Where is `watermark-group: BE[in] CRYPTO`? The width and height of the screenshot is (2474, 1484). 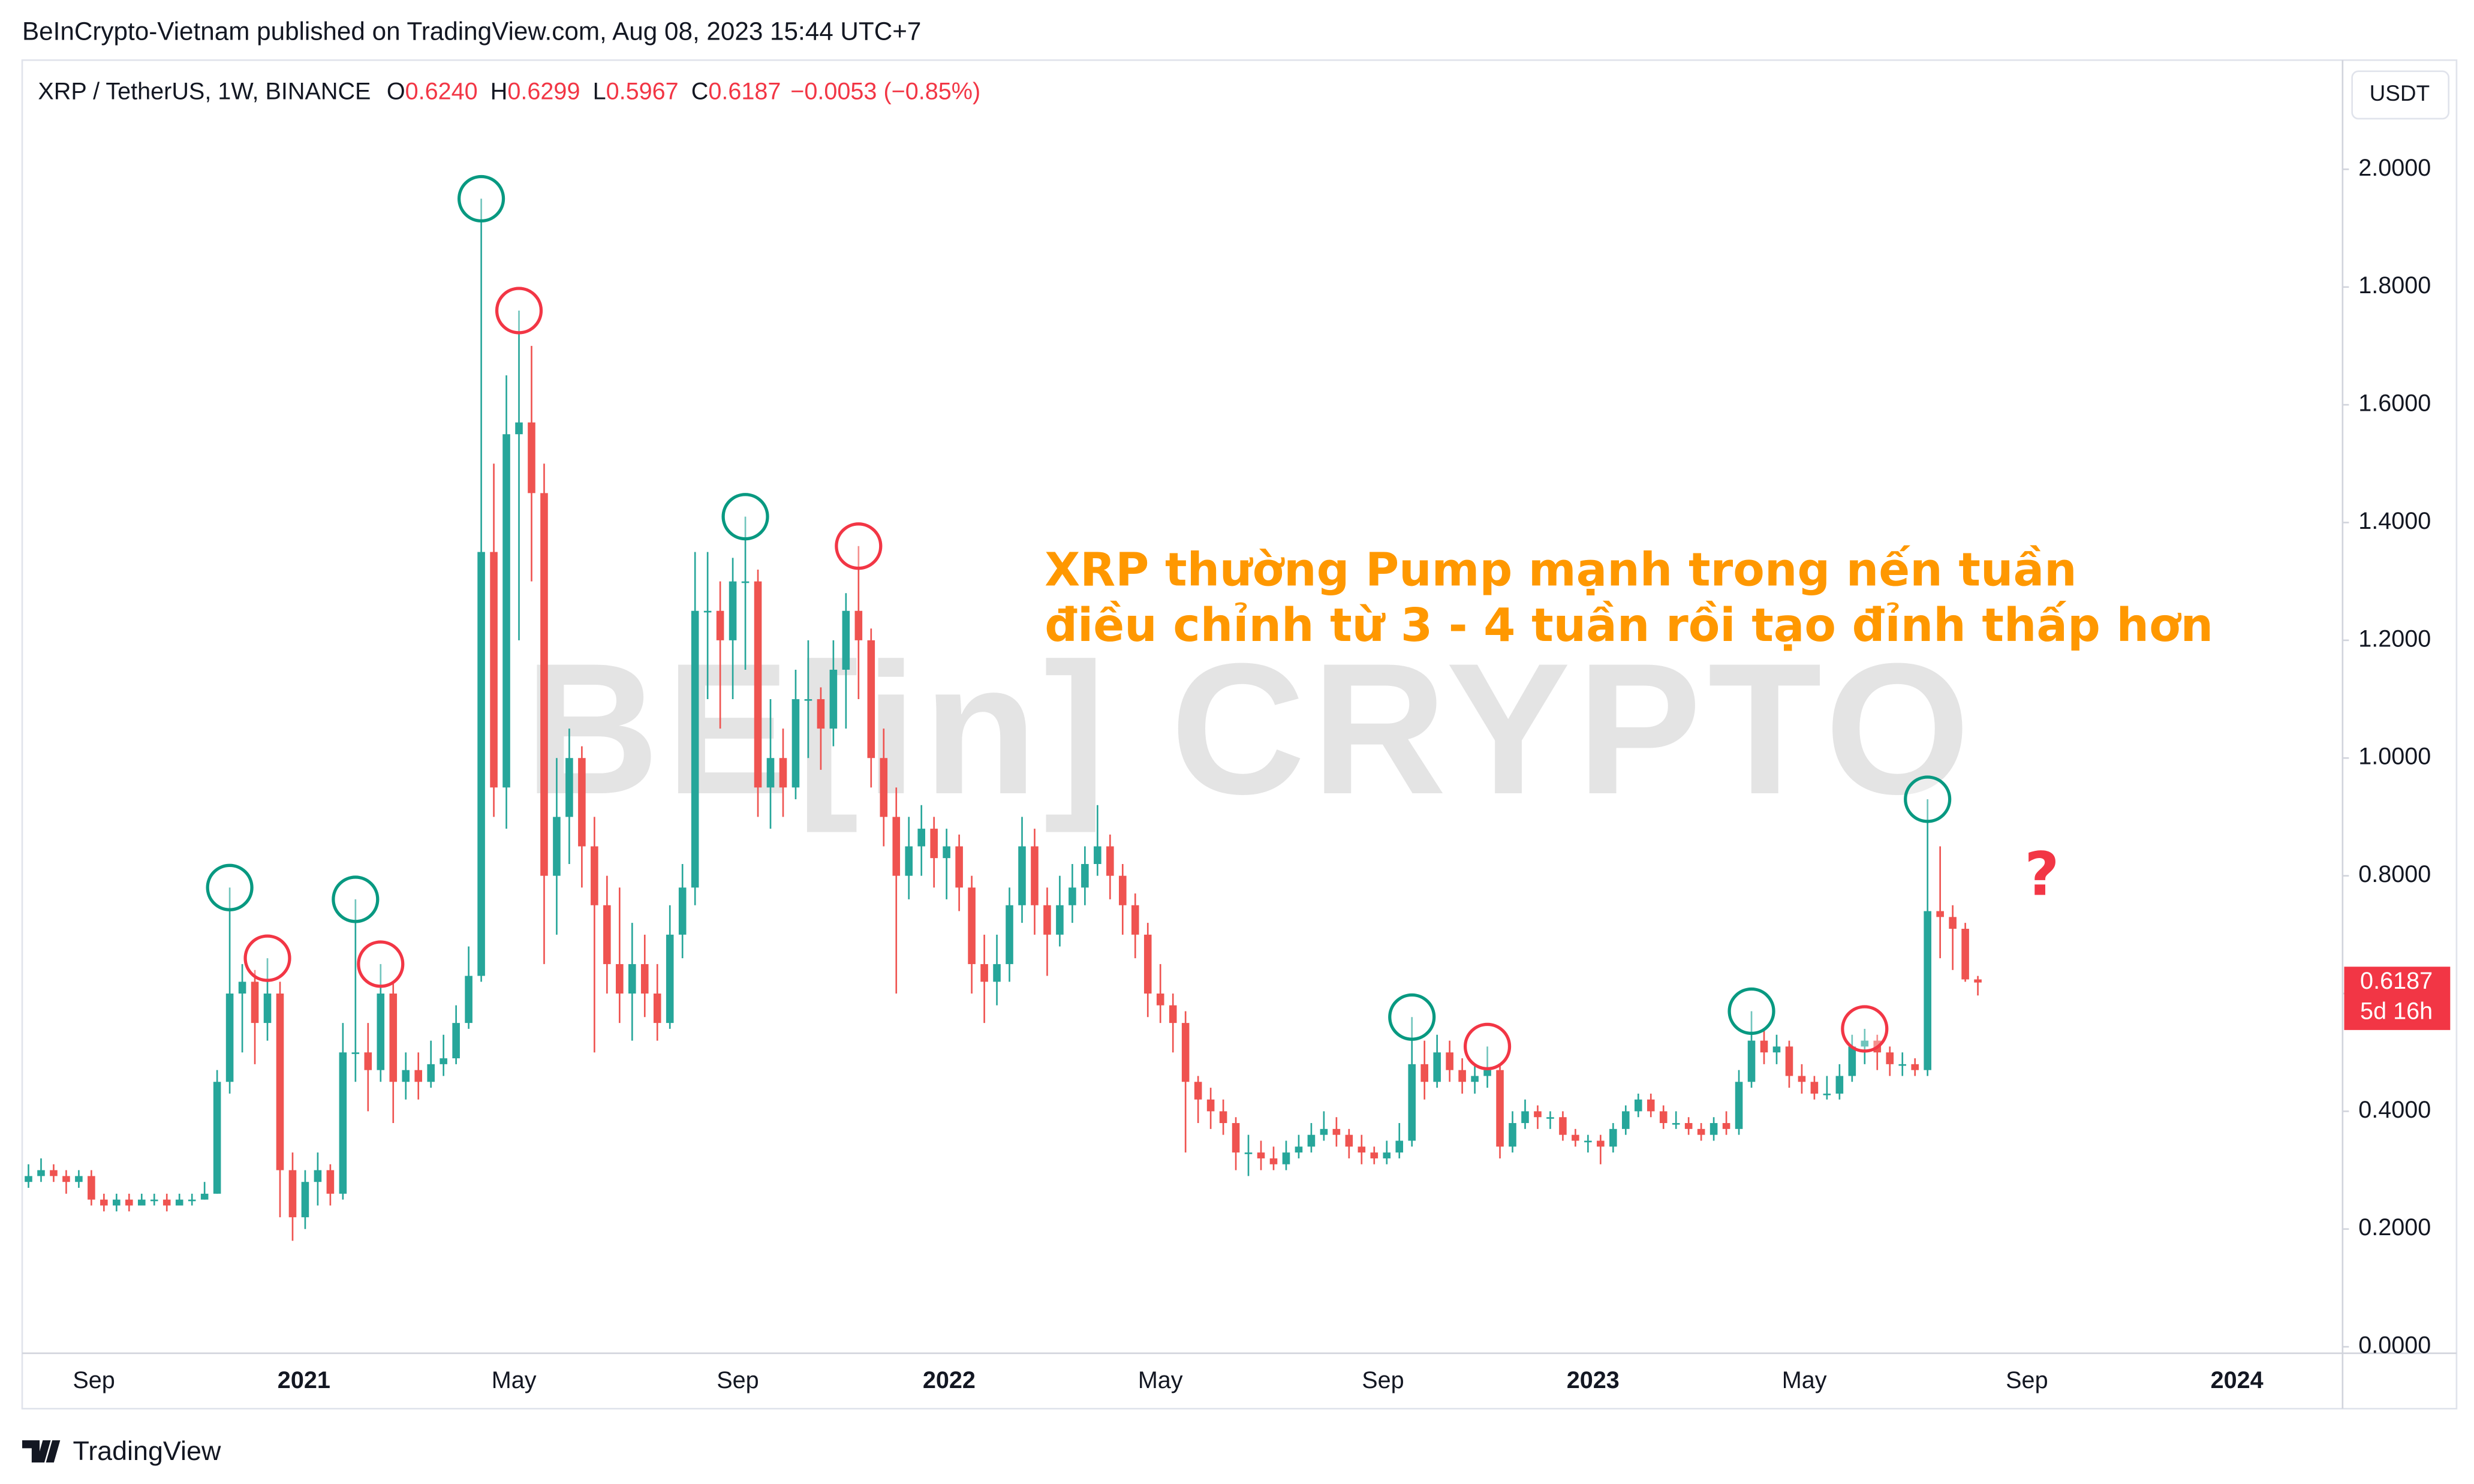 watermark-group: BE[in] CRYPTO is located at coordinates (1251, 729).